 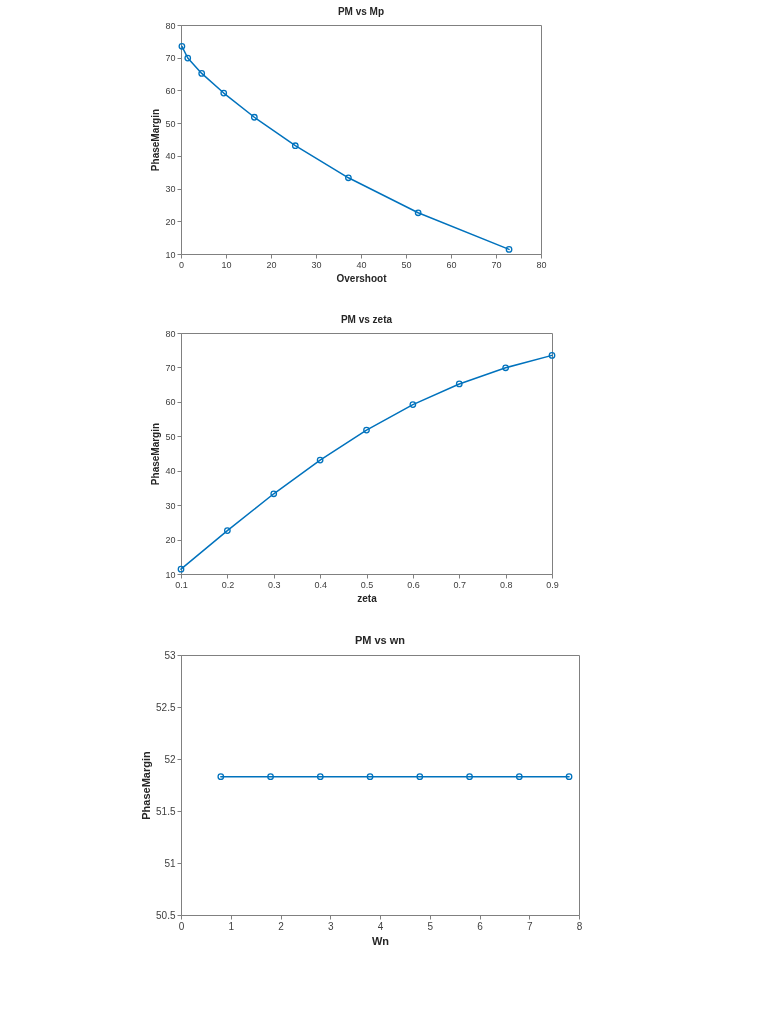 I want to click on x-tick-label: 10, so click(x=226, y=264).